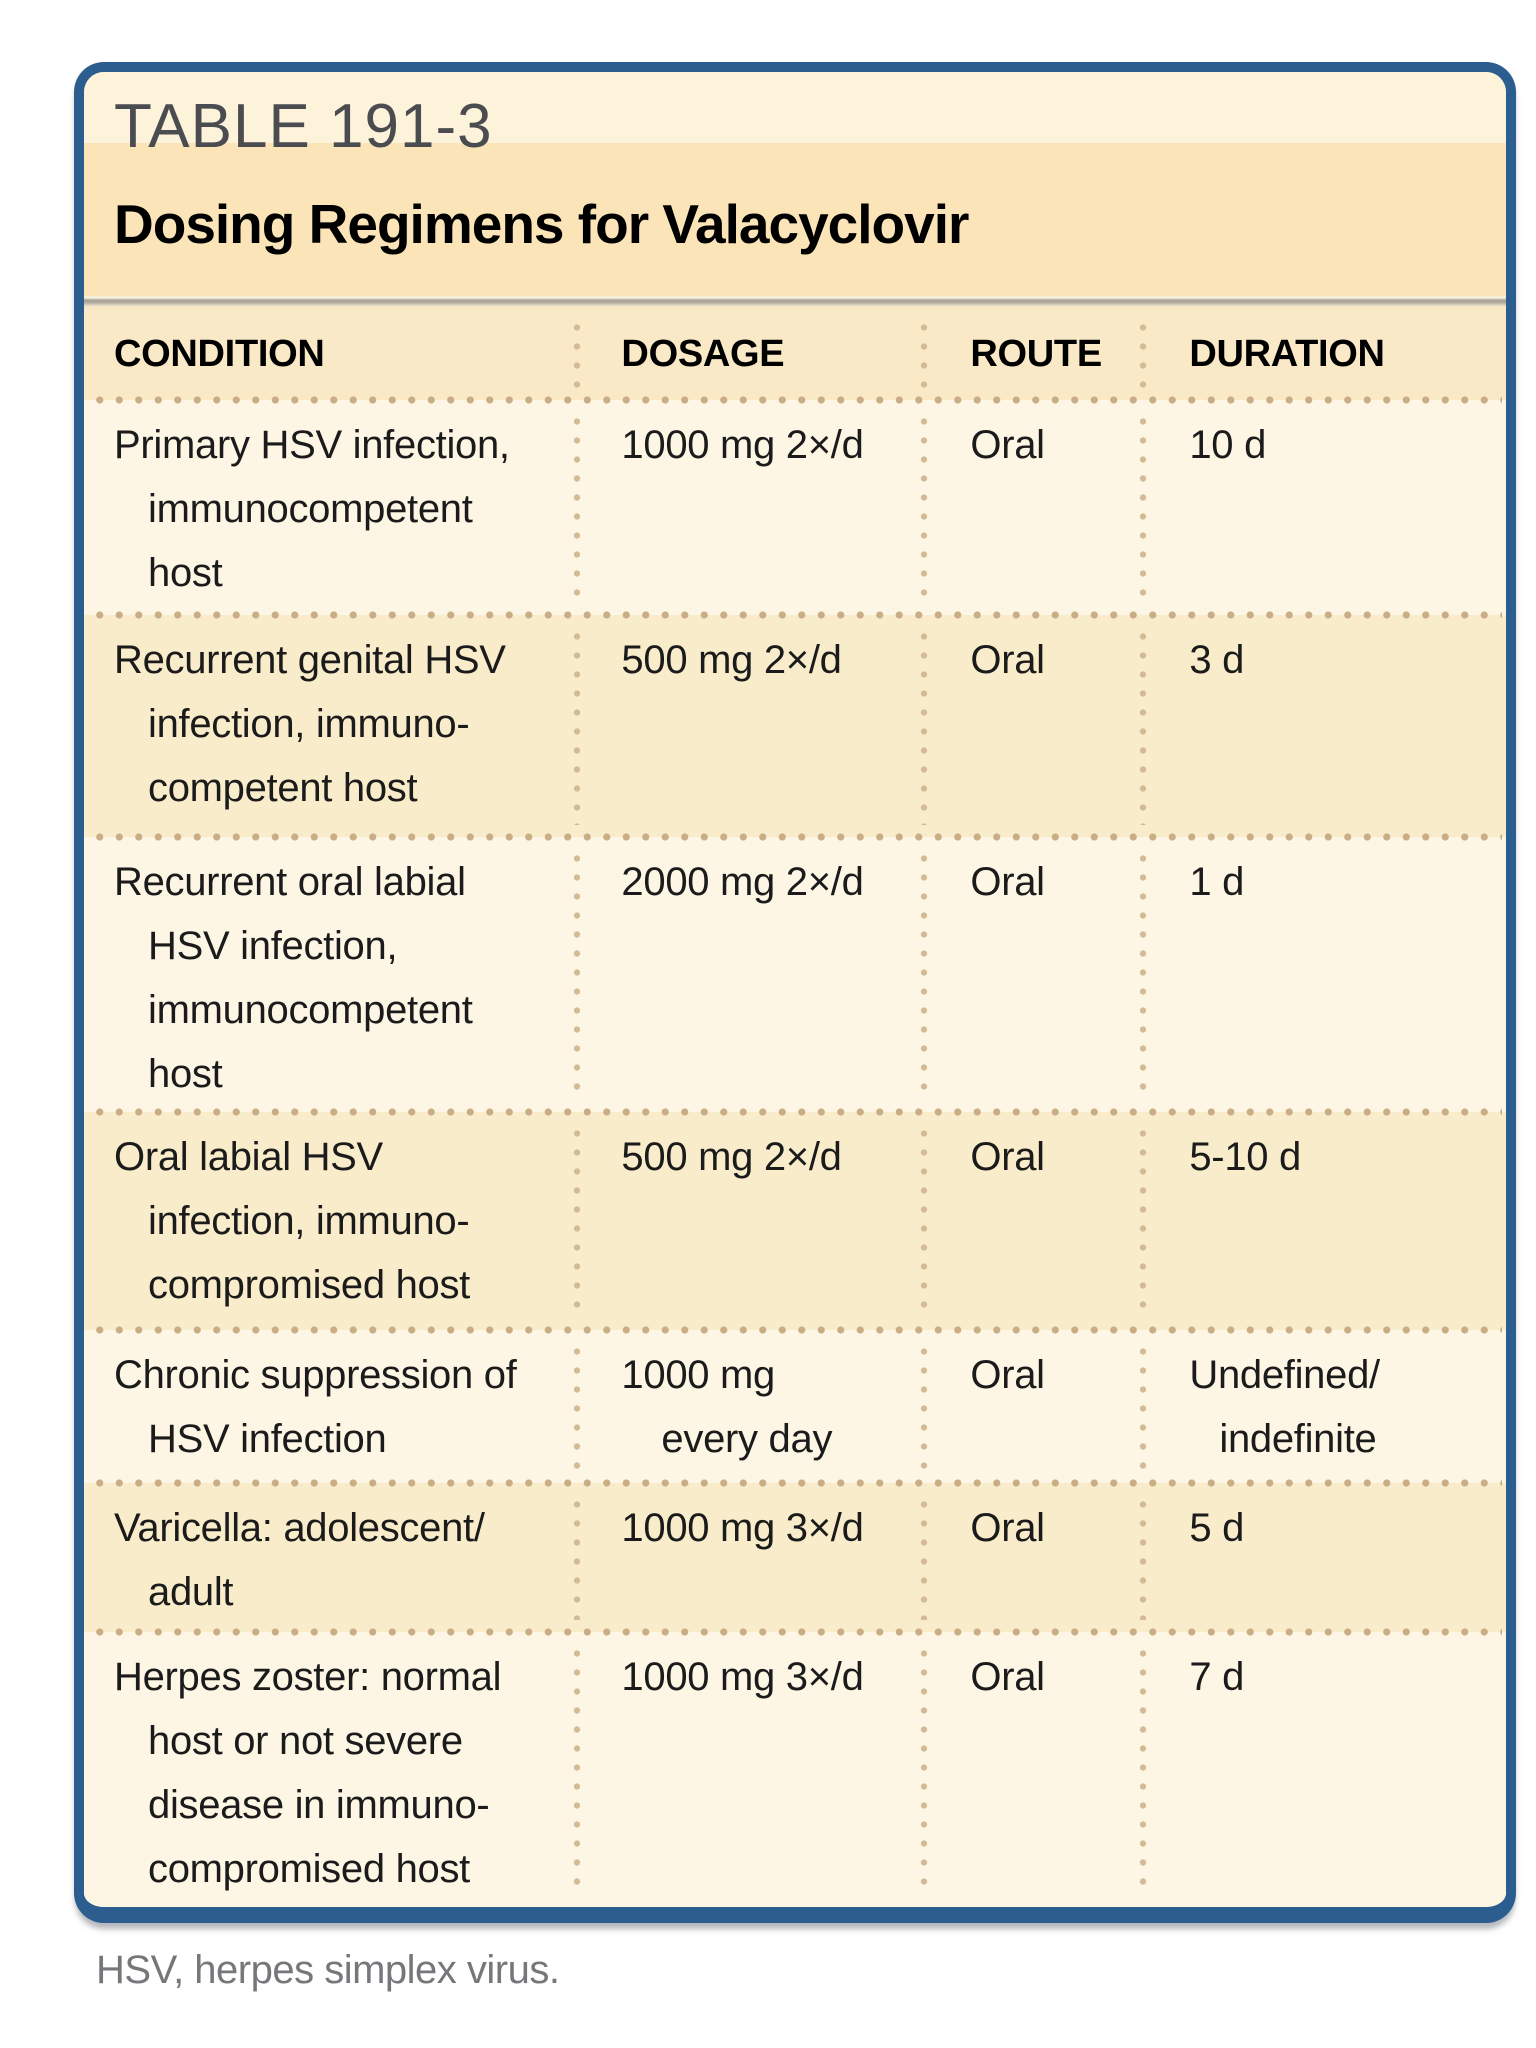  Describe the element at coordinates (795, 302) in the screenshot. I see `title-divider` at that location.